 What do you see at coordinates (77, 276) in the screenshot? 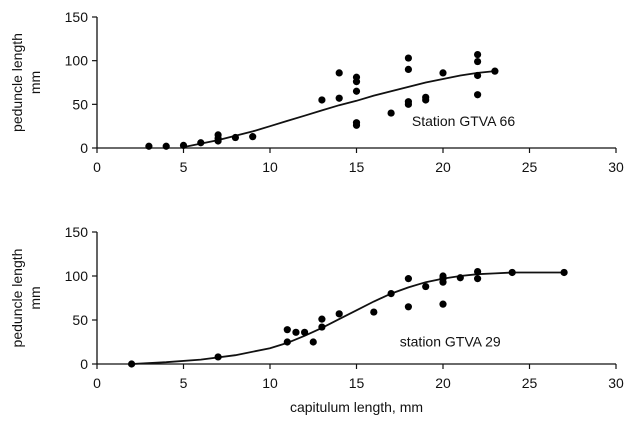
I see `chart-1-y-tick-label: 100` at bounding box center [77, 276].